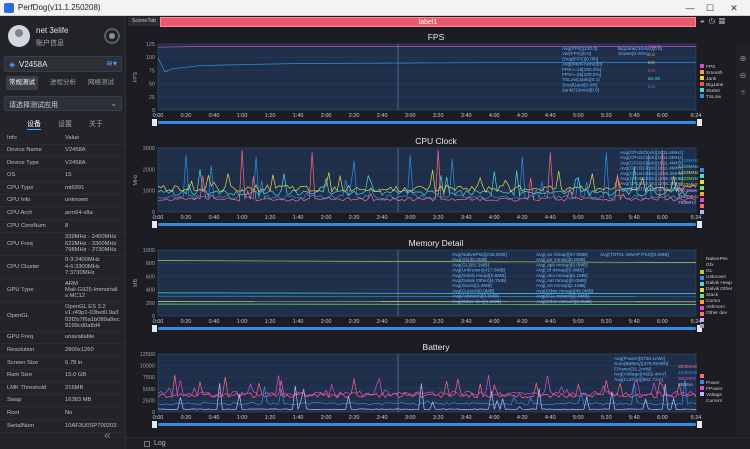  Describe the element at coordinates (638, 380) in the screenshot. I see `stat-label: Avg(Current)[802.7mA]` at that location.